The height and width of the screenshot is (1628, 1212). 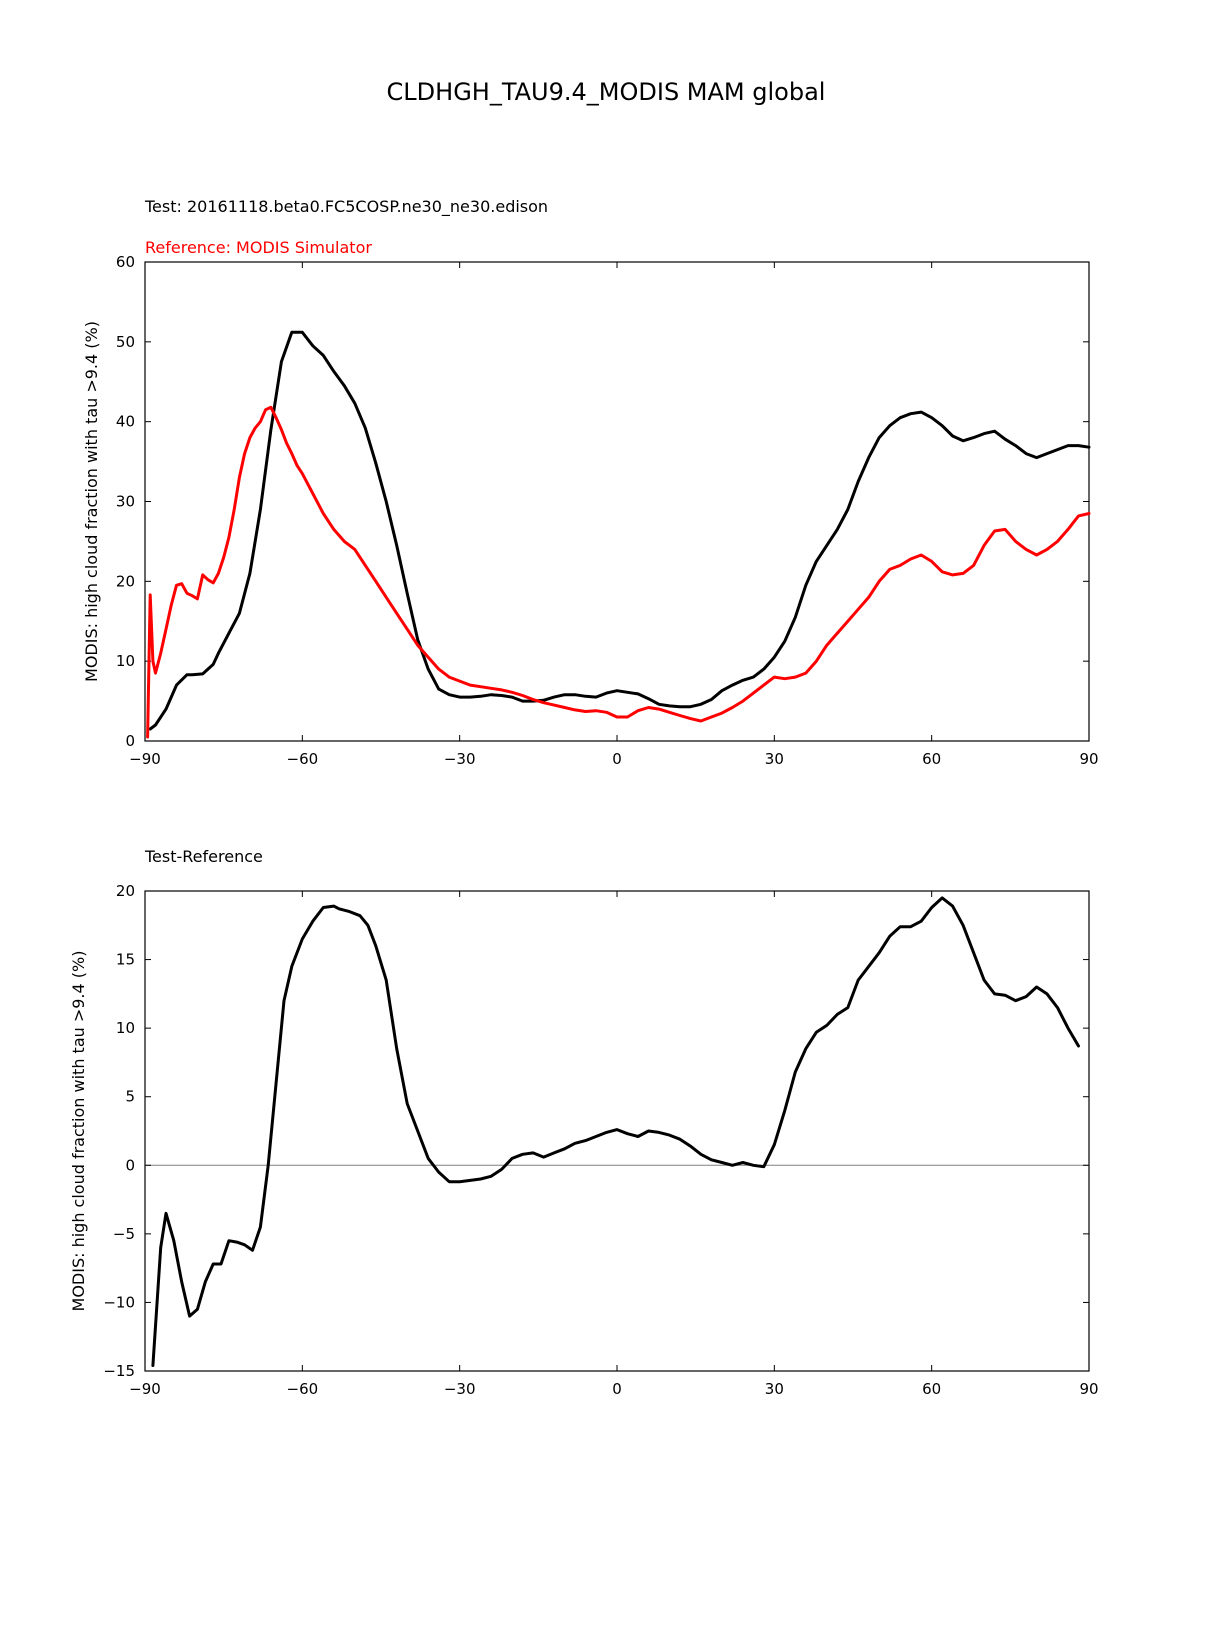 I want to click on figure-title: CLDHGH_TAU9.4_MODIS MAM global, so click(x=606, y=92).